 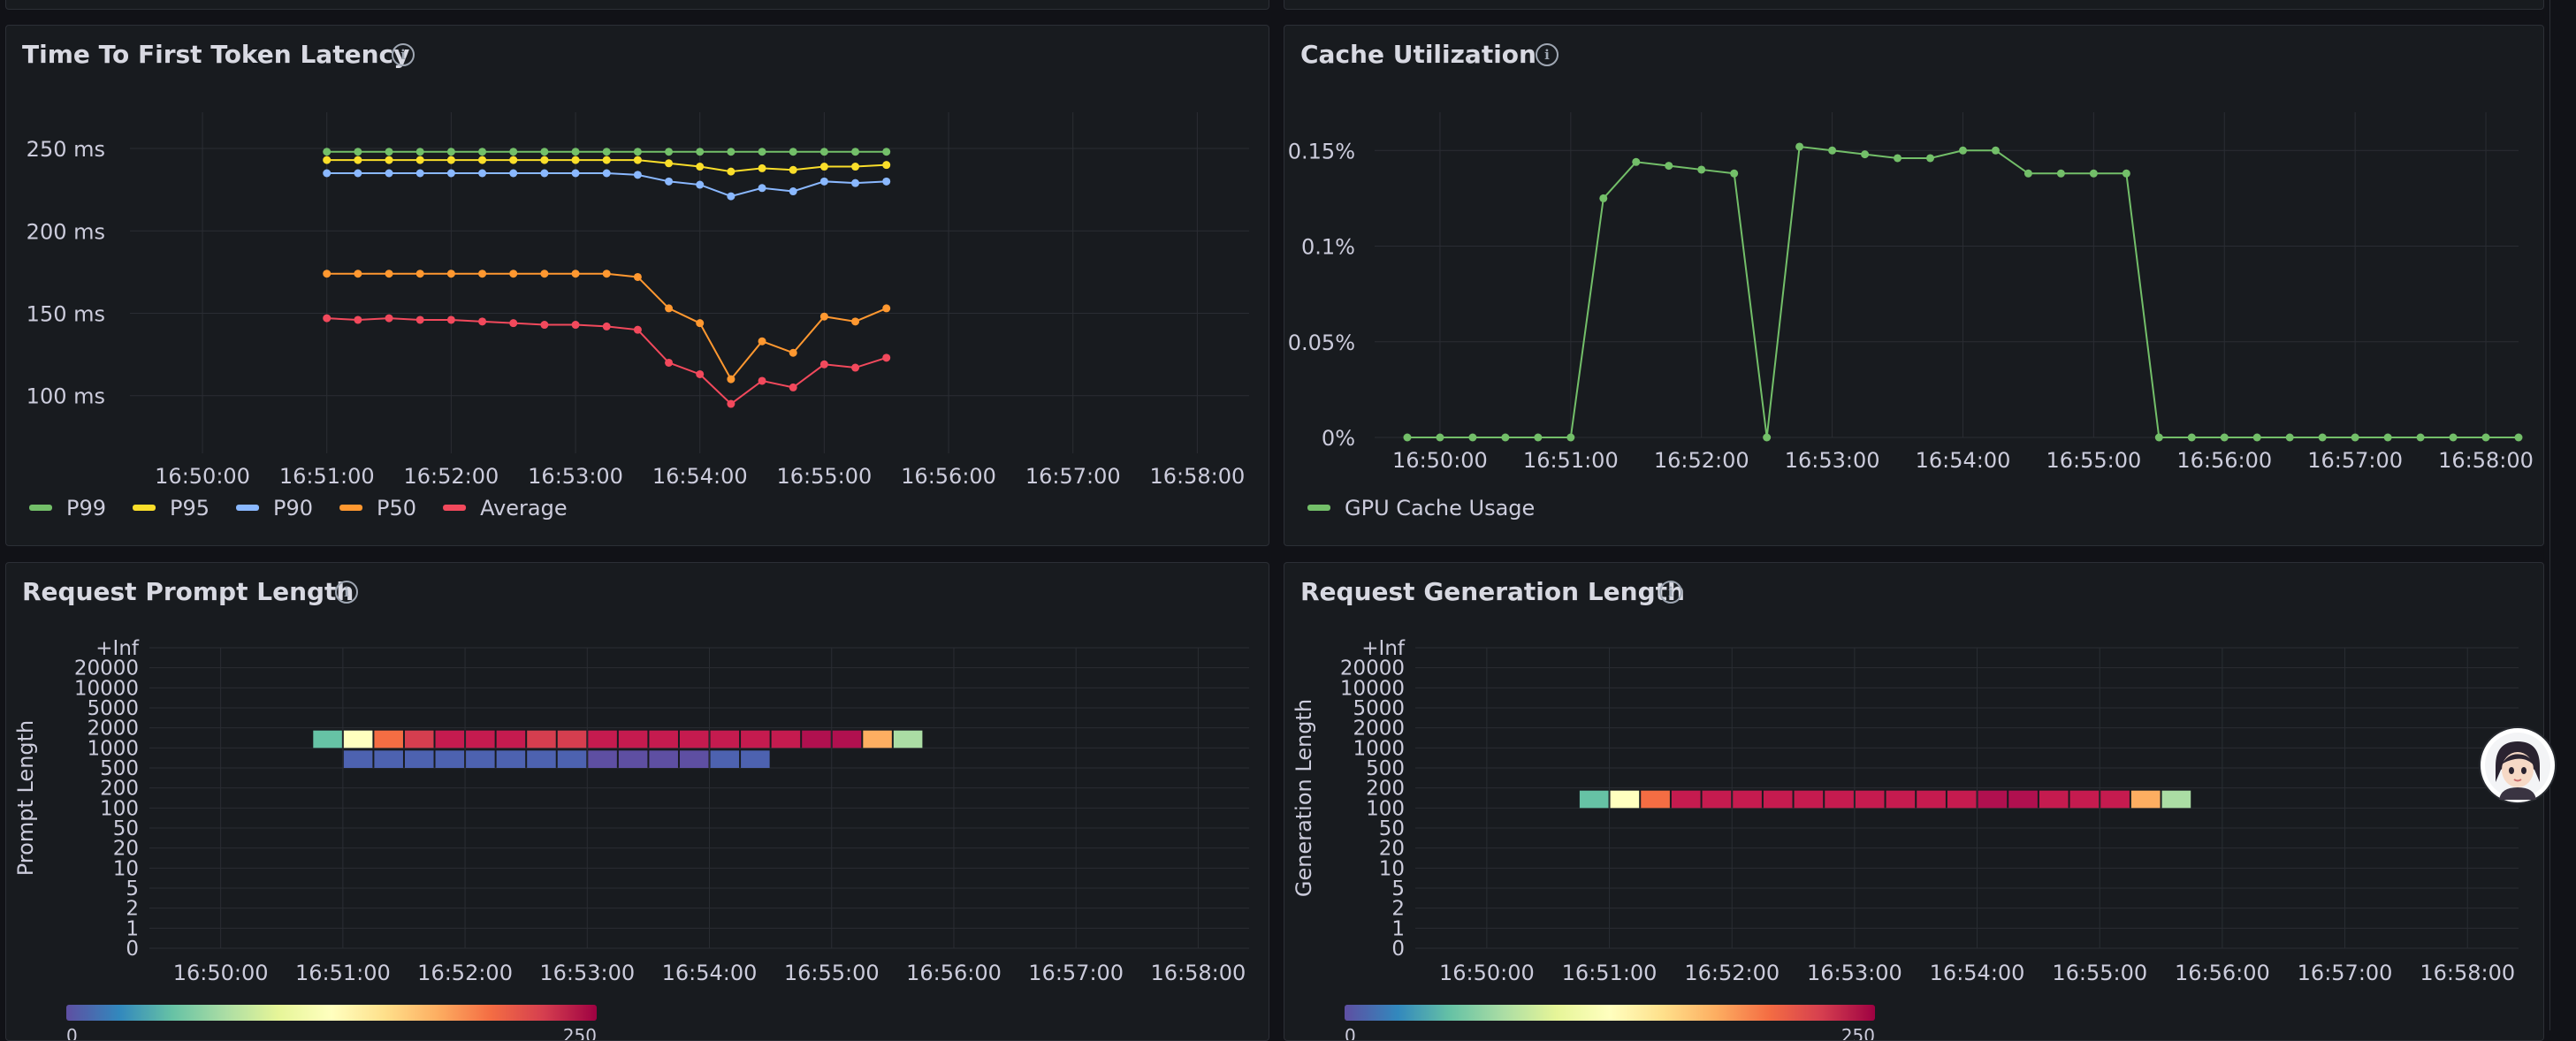 What do you see at coordinates (2562, 515) in the screenshot?
I see `scrollbar-track` at bounding box center [2562, 515].